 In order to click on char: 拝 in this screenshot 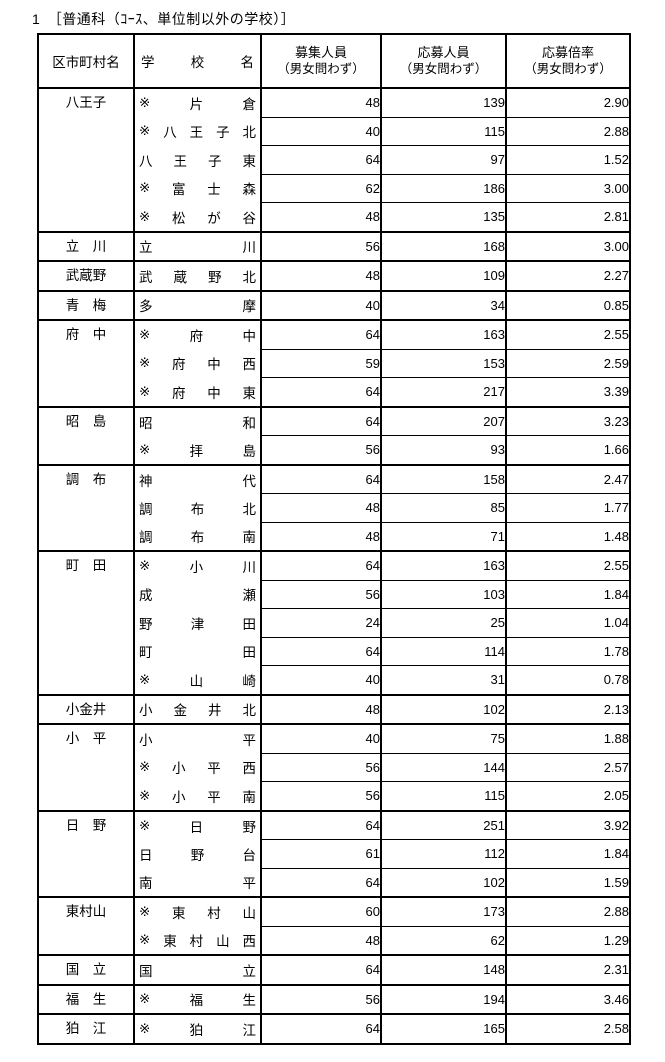, I will do `click(196, 451)`.